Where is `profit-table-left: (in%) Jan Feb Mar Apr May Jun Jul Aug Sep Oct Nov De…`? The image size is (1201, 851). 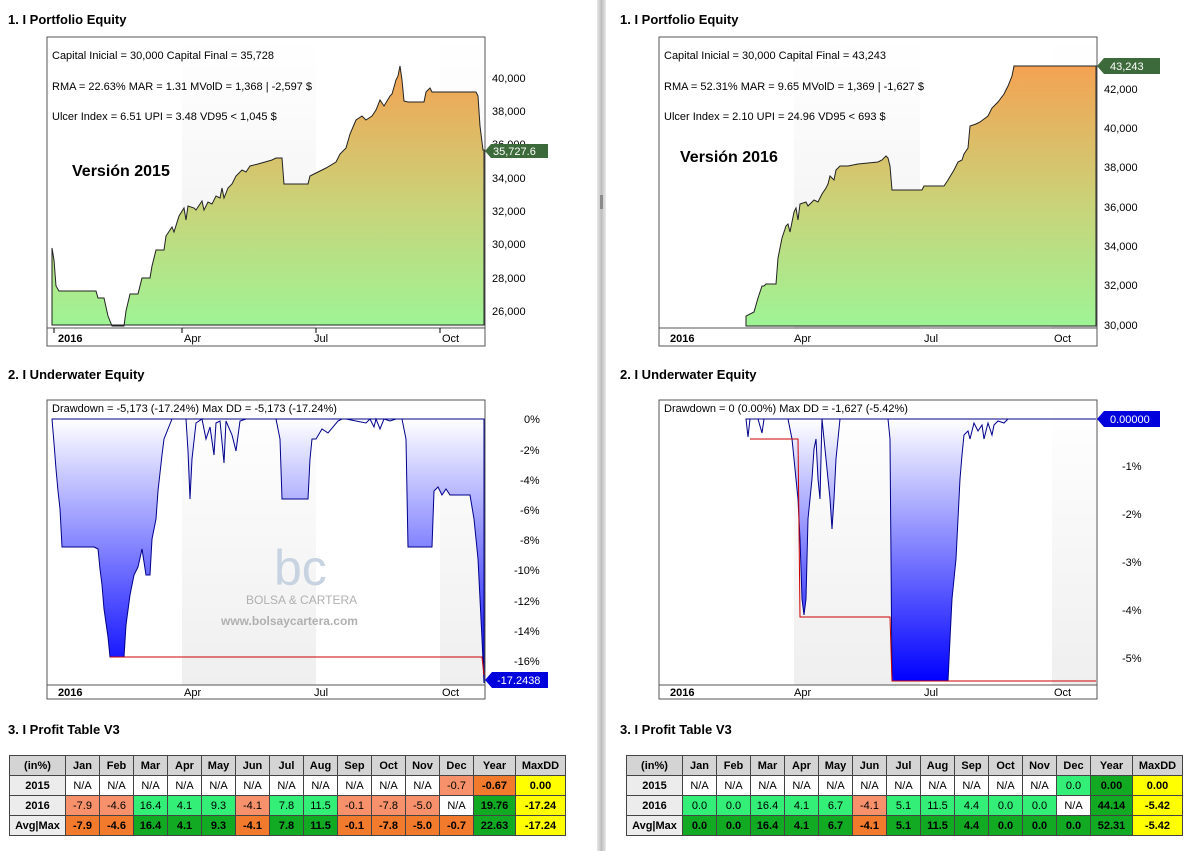
profit-table-left: (in%) Jan Feb Mar Apr May Jun Jul Aug Sep Oct Nov De… is located at coordinates (287, 795).